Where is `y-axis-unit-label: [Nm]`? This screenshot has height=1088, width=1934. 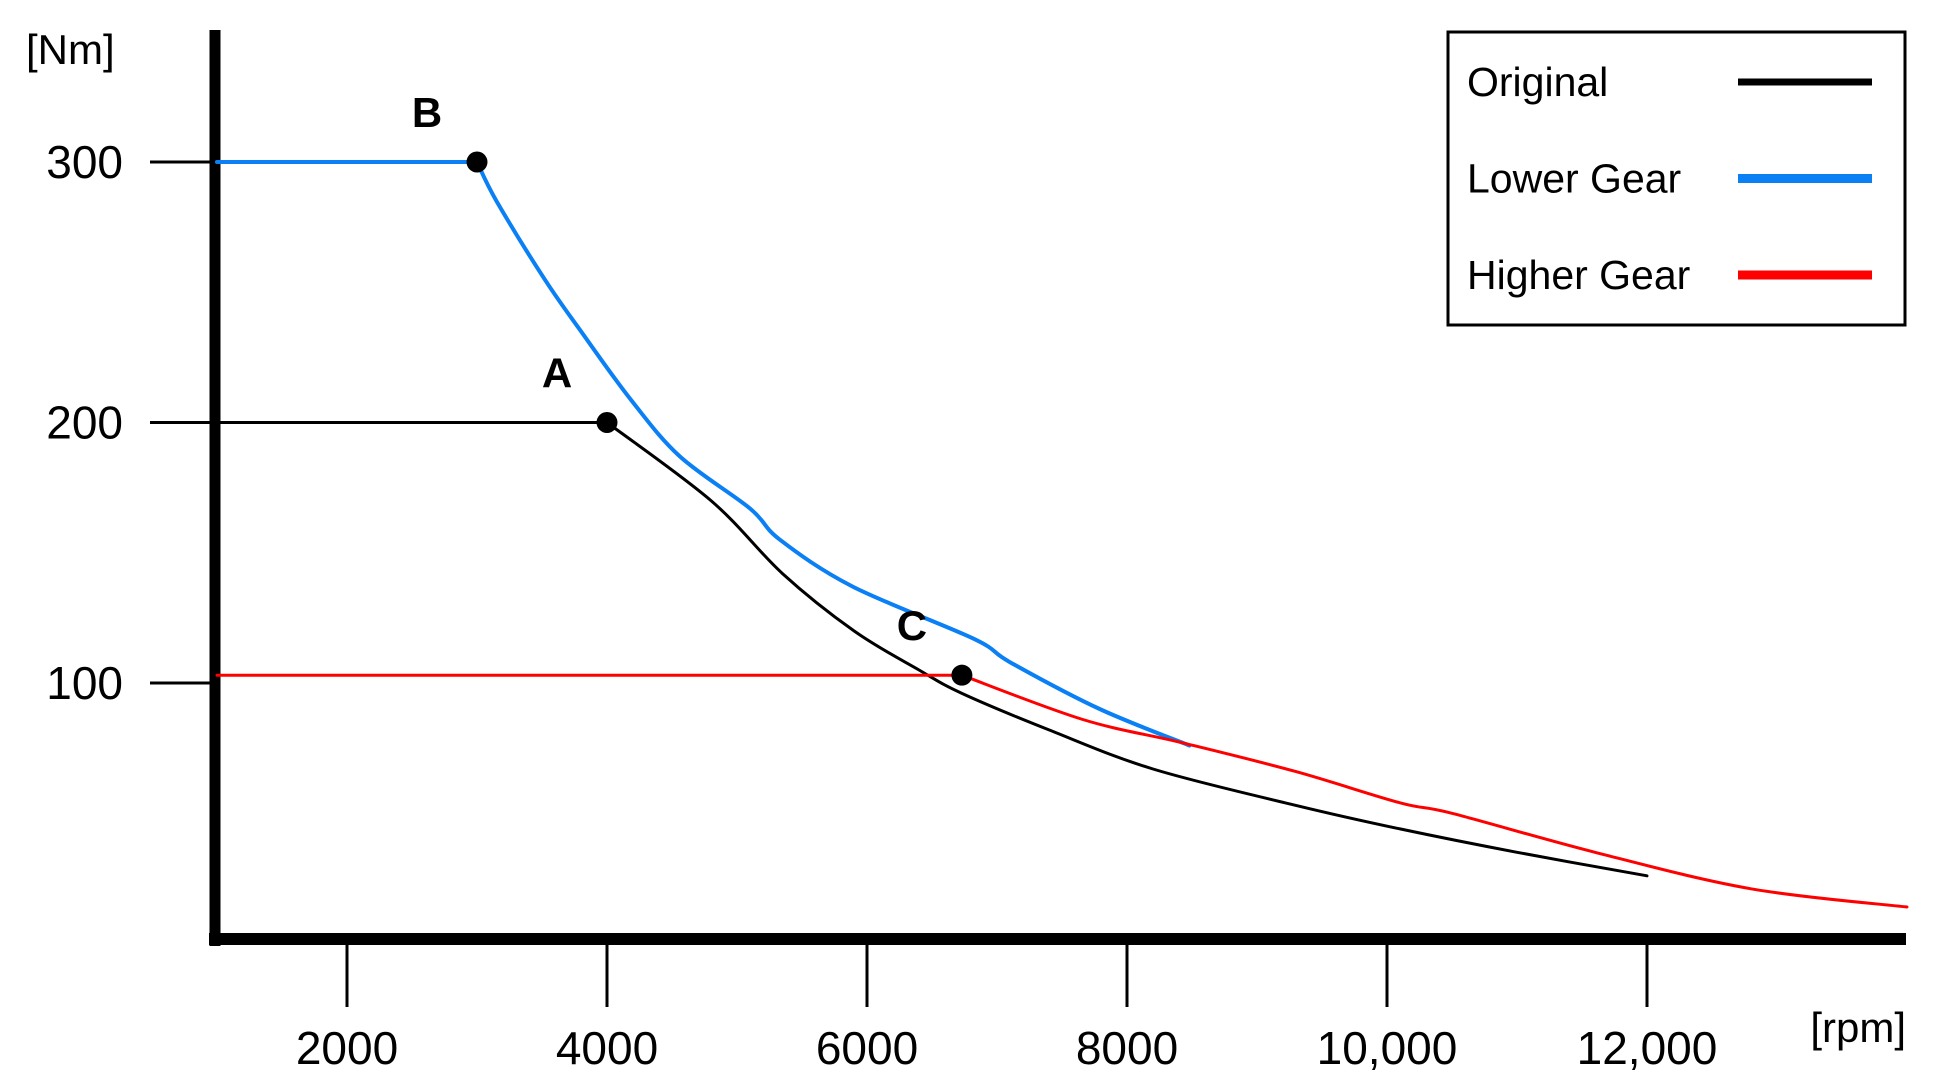
y-axis-unit-label: [Nm] is located at coordinates (70, 49).